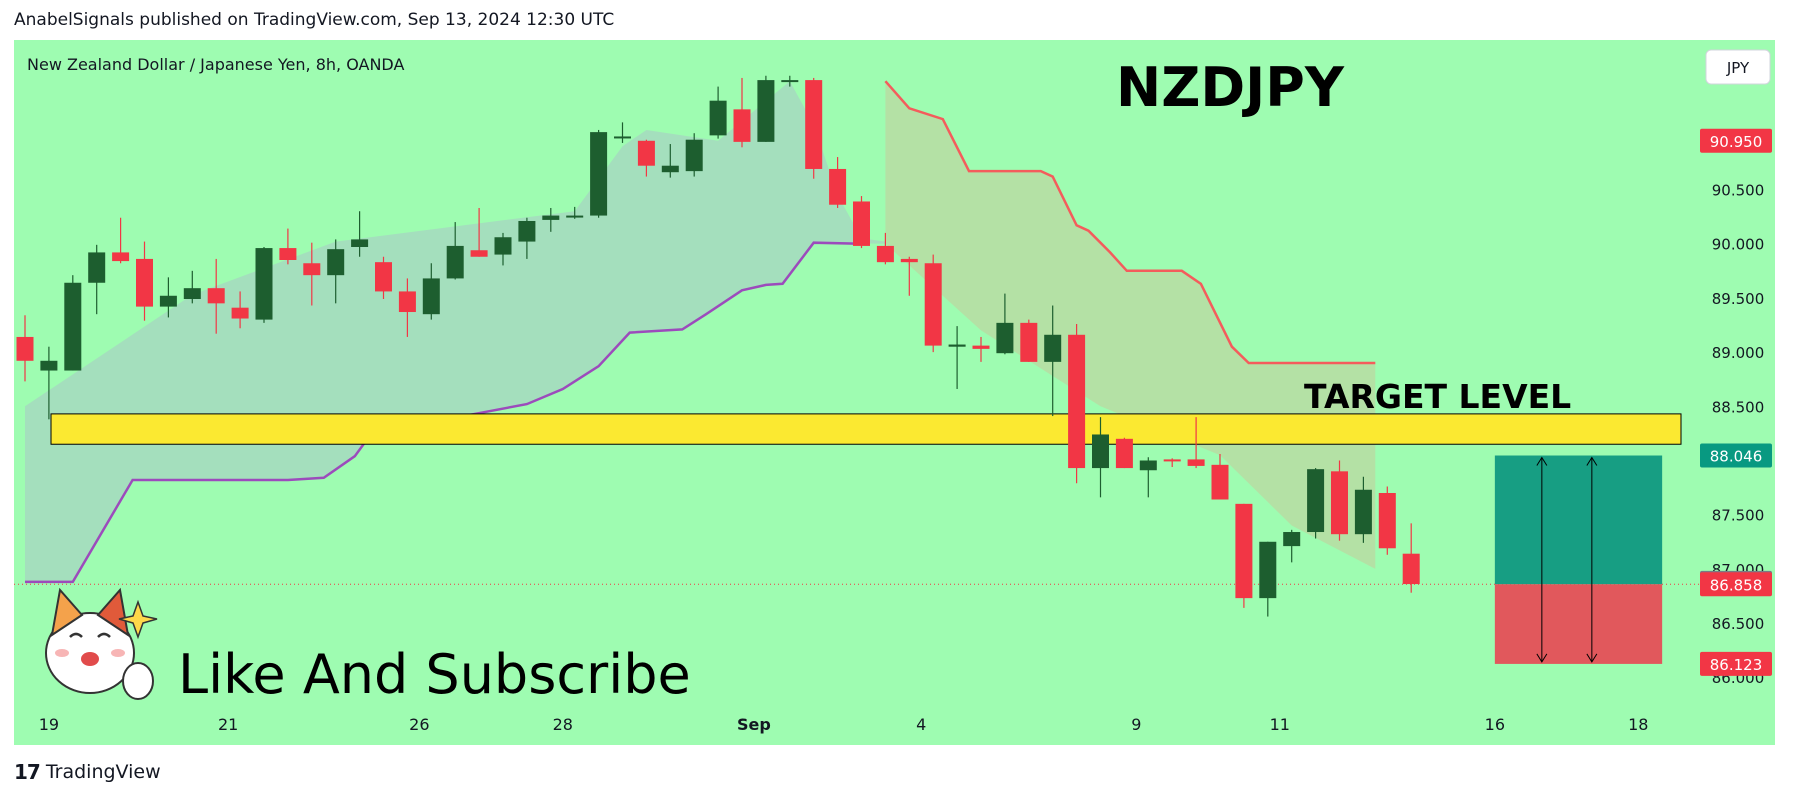  Describe the element at coordinates (1230, 87) in the screenshot. I see `chart-title: NZDJPY` at that location.